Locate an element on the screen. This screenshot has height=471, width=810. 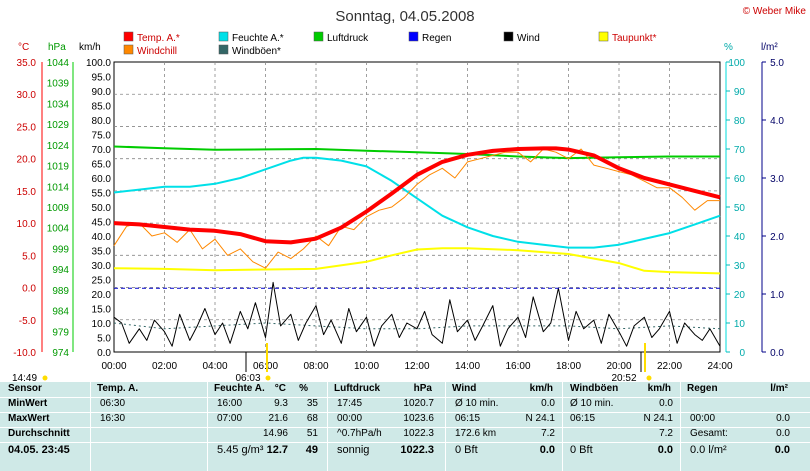
table-cell-detail: ^0.7hPa/h is located at coordinates (359, 433).